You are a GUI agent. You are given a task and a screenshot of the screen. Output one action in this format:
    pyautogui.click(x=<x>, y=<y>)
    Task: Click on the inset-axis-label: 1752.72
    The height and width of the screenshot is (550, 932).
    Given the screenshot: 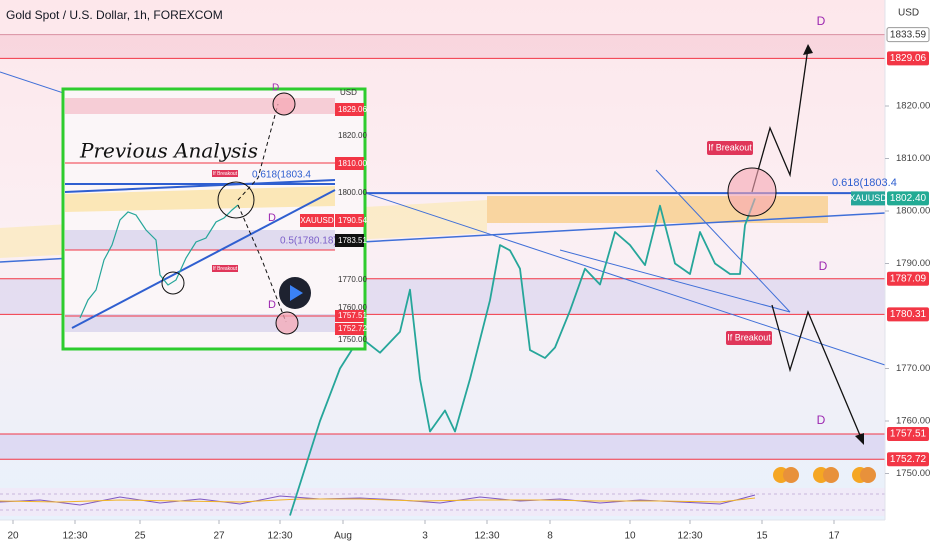 What is the action you would take?
    pyautogui.click(x=352, y=328)
    